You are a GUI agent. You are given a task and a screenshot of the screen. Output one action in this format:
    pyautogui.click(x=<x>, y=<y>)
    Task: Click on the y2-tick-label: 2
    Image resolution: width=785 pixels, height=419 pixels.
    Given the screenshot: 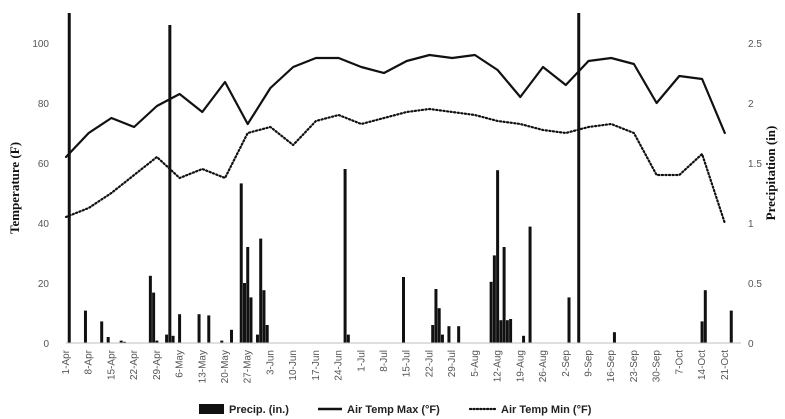 What is the action you would take?
    pyautogui.click(x=751, y=104)
    